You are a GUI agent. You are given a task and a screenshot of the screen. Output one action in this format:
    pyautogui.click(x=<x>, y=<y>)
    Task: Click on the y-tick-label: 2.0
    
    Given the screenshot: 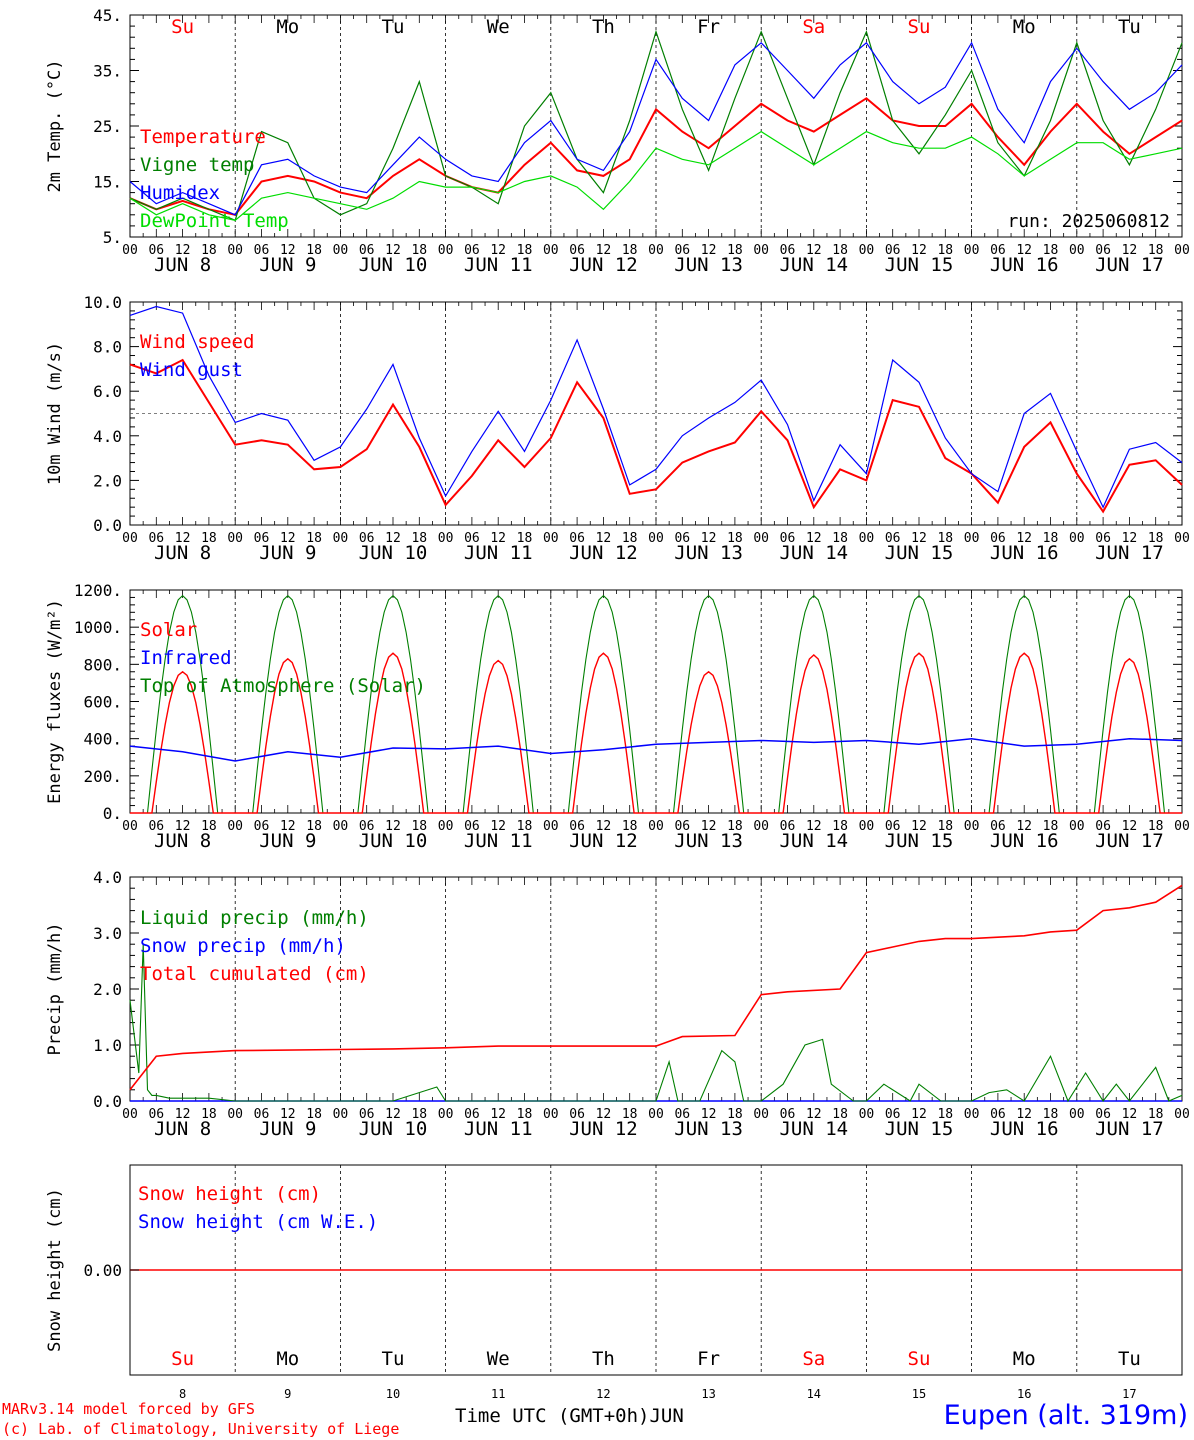 What is the action you would take?
    pyautogui.click(x=107, y=989)
    